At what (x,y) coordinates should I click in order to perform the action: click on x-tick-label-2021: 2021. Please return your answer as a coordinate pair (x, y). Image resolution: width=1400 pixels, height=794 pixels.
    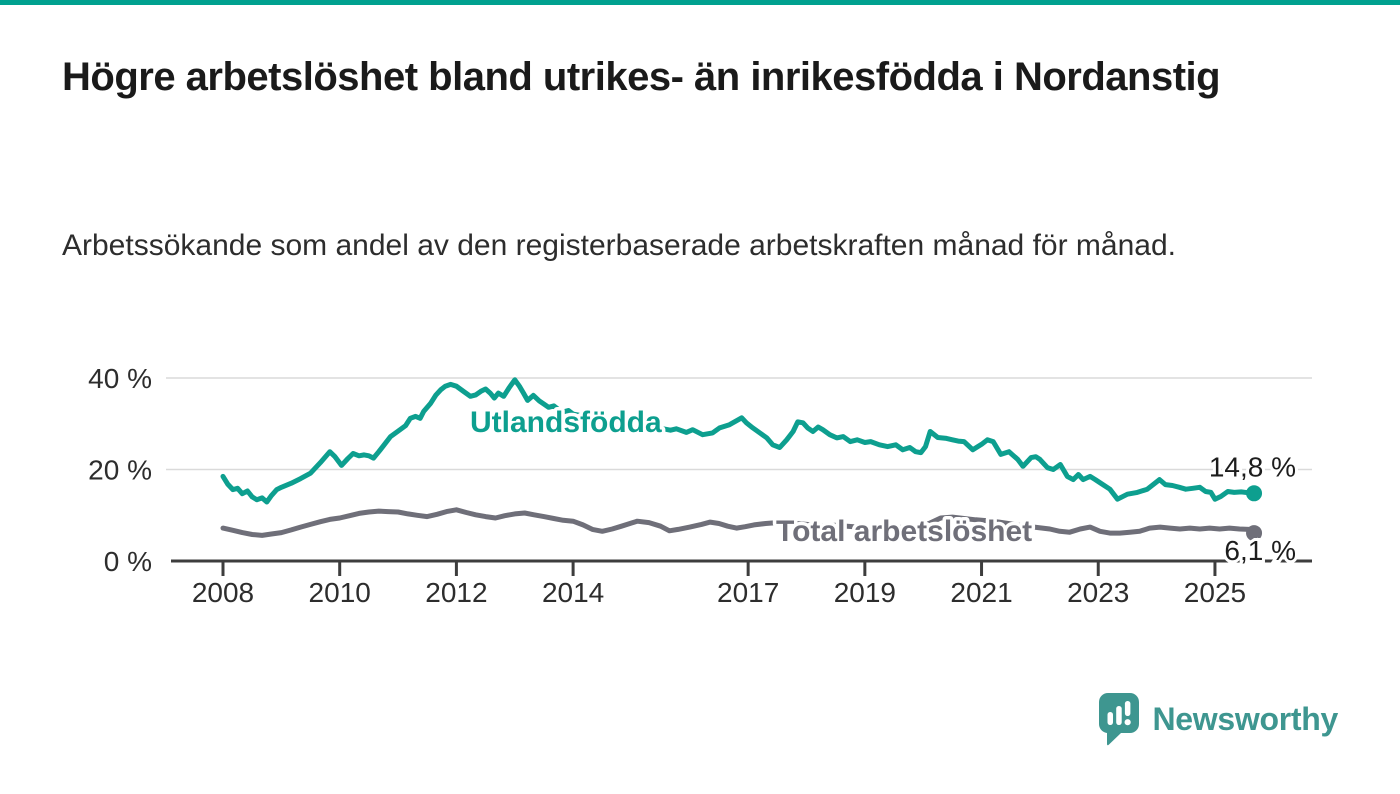
    Looking at the image, I should click on (981, 592).